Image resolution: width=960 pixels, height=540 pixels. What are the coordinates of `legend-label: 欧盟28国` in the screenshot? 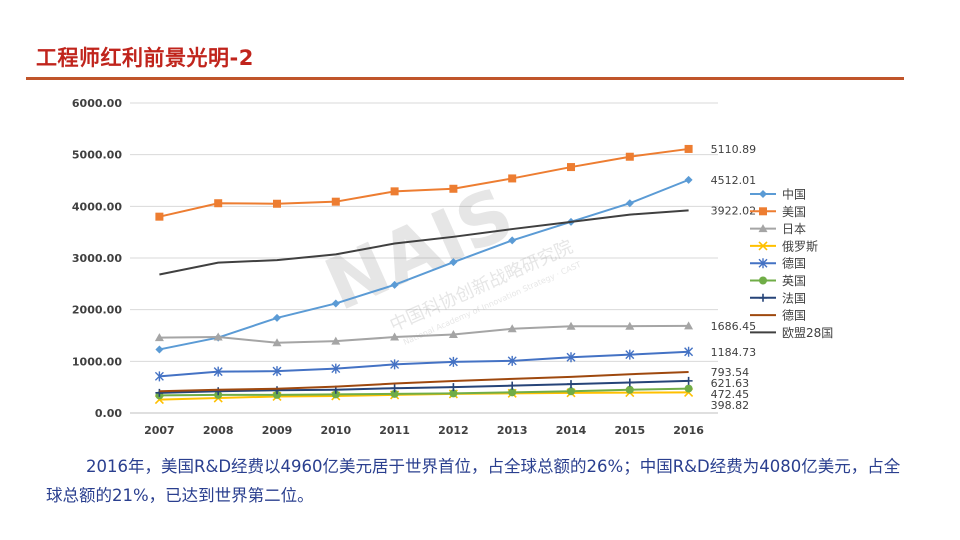 It's located at (807, 333).